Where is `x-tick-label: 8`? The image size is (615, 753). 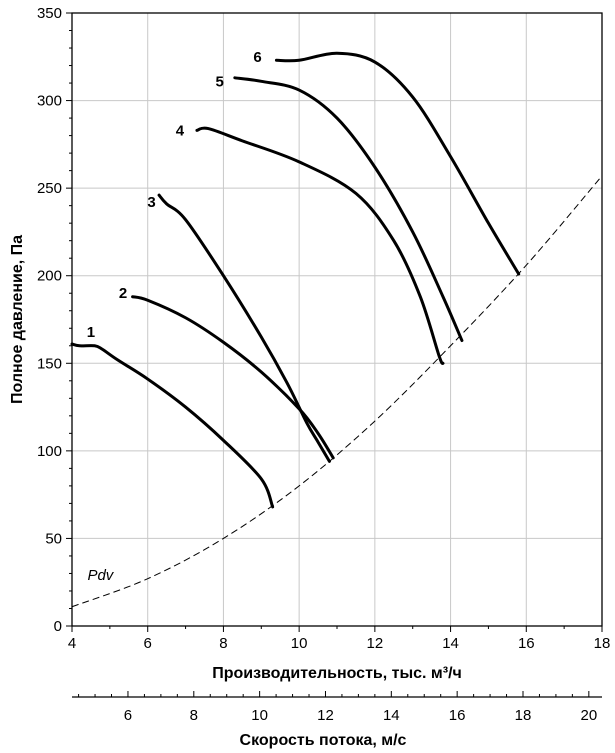 x-tick-label: 8 is located at coordinates (223, 643).